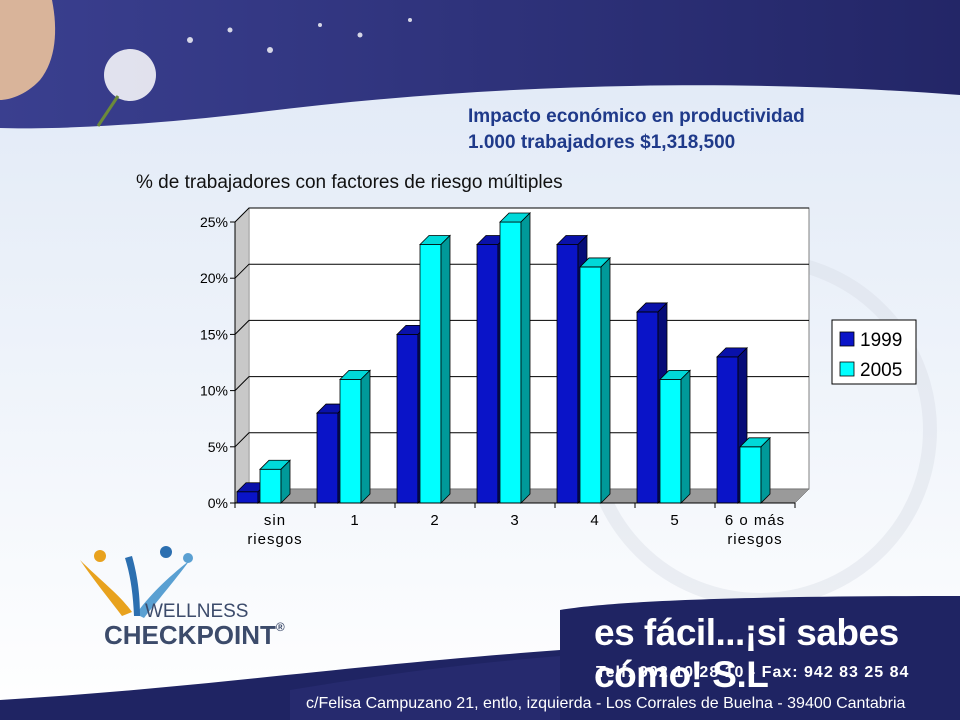 This screenshot has height=720, width=960. What do you see at coordinates (236, 635) in the screenshot?
I see `brand-point: POINT` at bounding box center [236, 635].